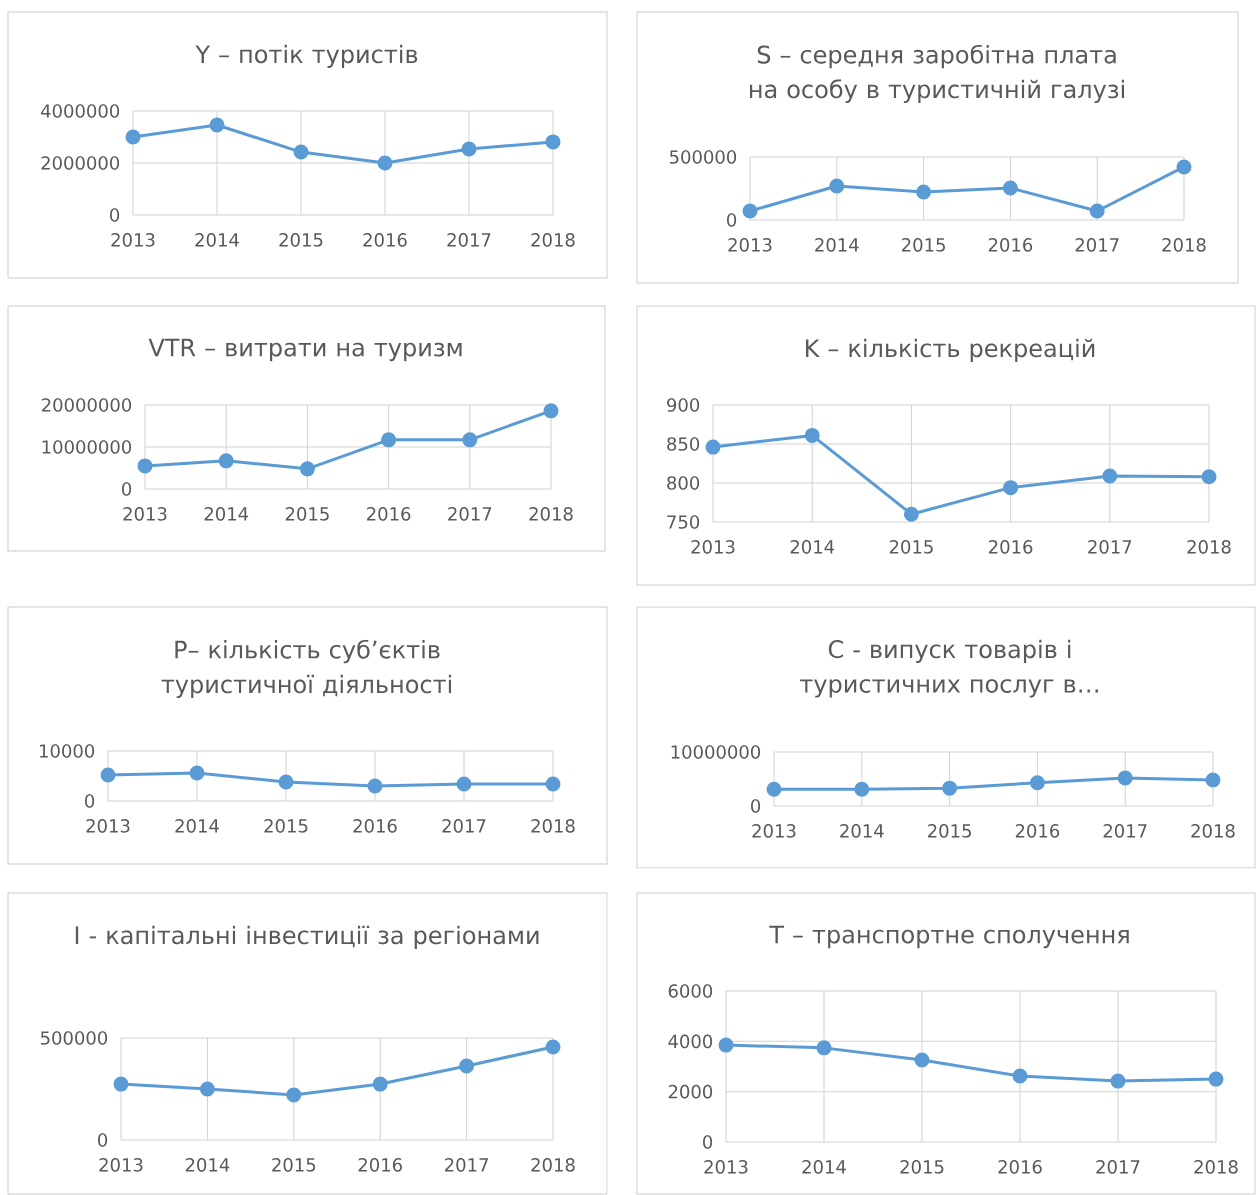 This screenshot has height=1195, width=1256. Describe the element at coordinates (690, 991) in the screenshot. I see `y-tick-label: 6000` at that location.